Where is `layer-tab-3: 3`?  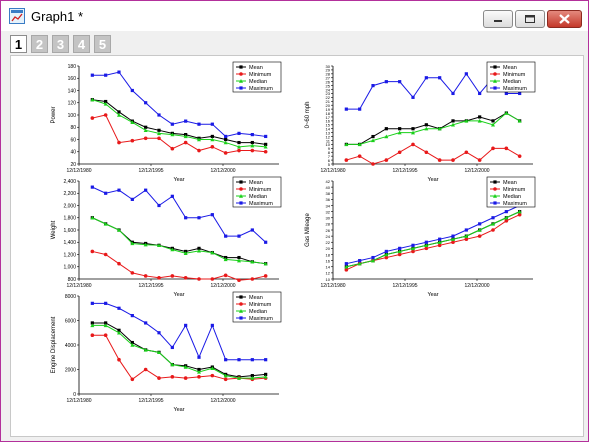
layer-tab-3: 3 is located at coordinates (60, 44).